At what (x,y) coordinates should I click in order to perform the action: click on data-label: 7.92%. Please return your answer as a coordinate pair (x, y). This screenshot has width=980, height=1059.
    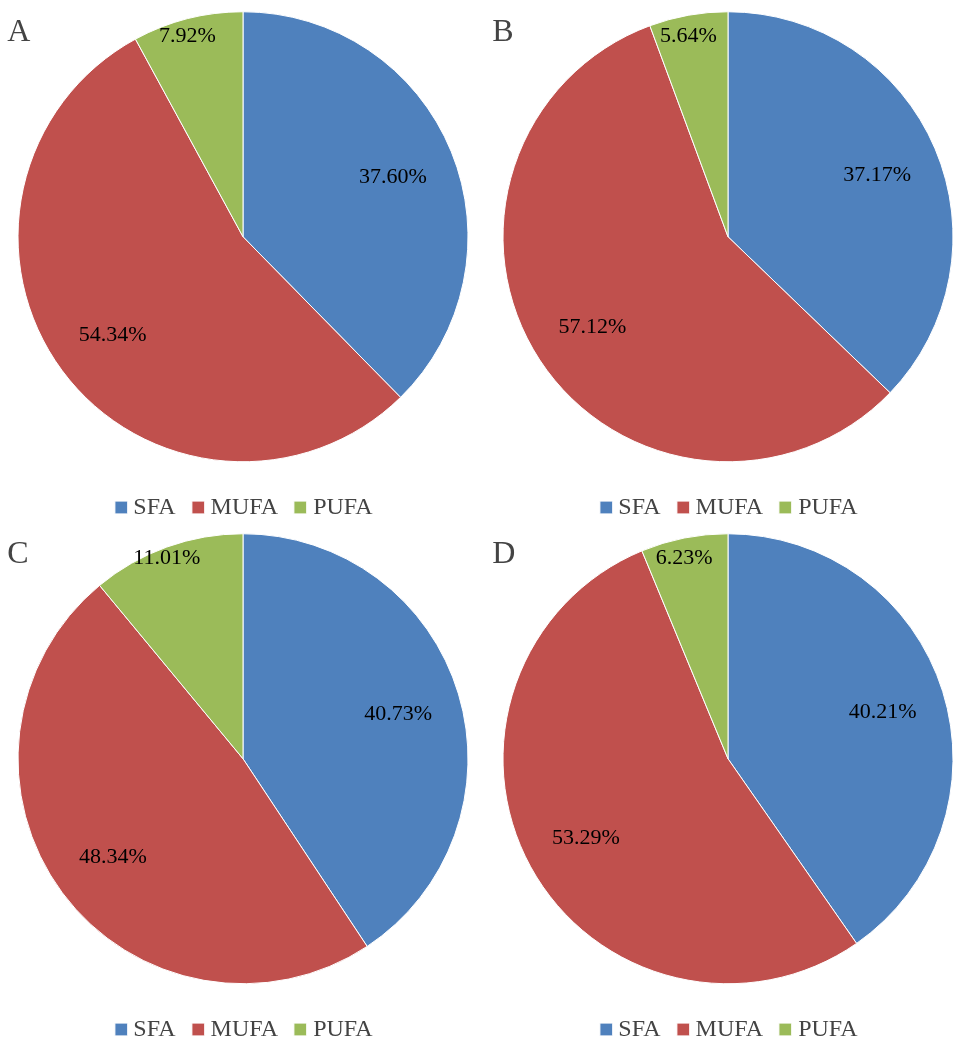
    Looking at the image, I should click on (187, 34).